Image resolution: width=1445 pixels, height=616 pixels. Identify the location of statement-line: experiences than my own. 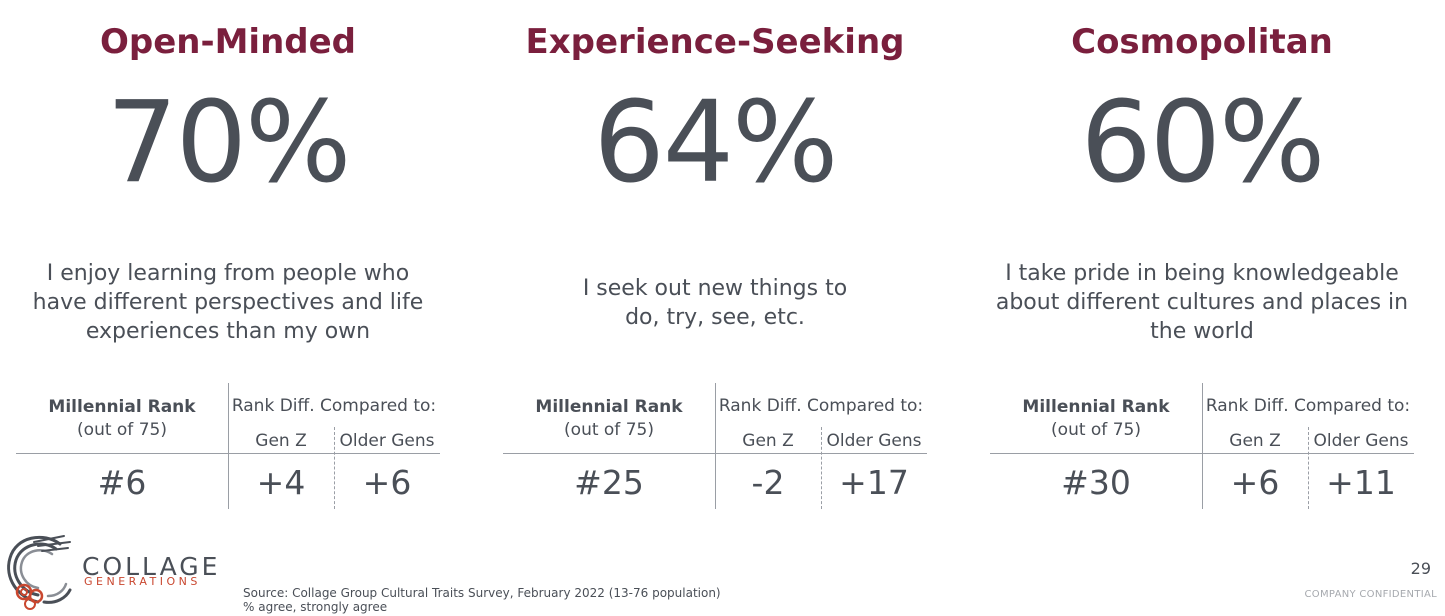
(228, 331).